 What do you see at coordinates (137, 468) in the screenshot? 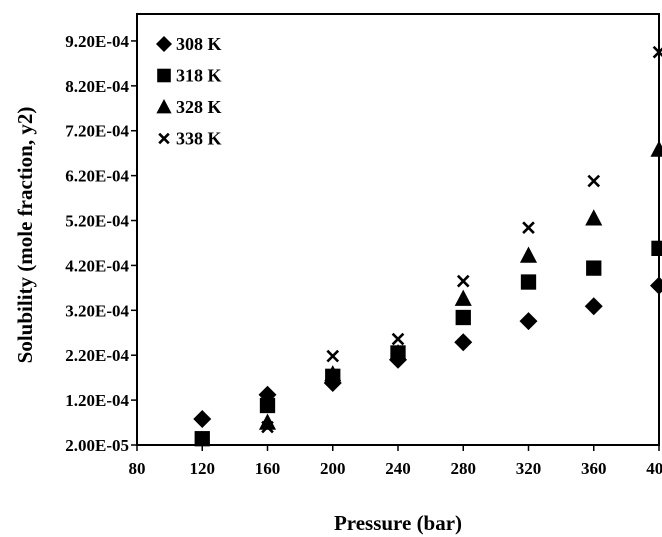
I see `x-tick-label: 80` at bounding box center [137, 468].